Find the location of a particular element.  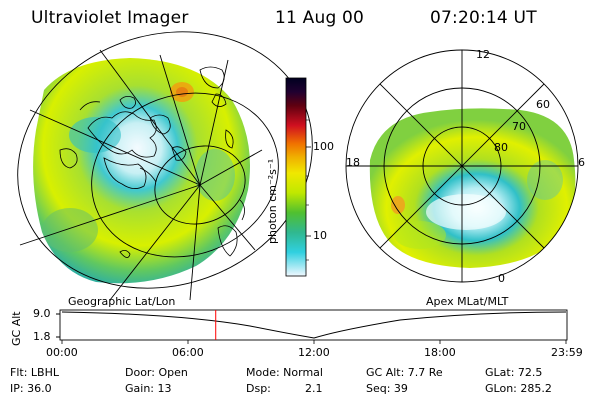

altitude-xtick: 00:00 is located at coordinates (62, 352).